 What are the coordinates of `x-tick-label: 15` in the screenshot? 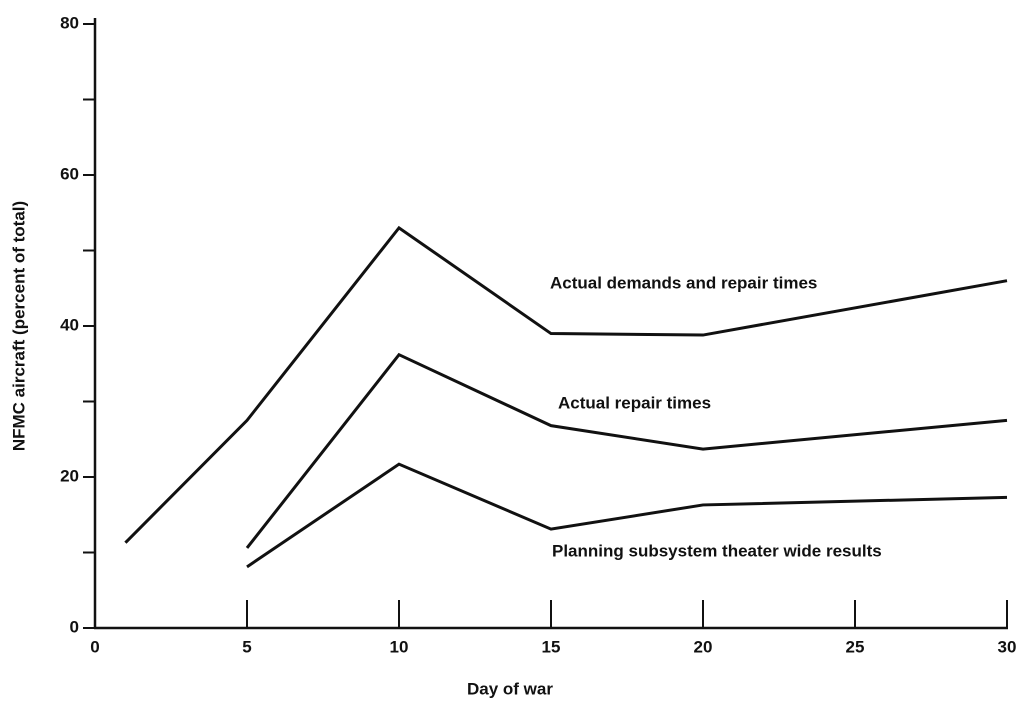 It's located at (551, 646).